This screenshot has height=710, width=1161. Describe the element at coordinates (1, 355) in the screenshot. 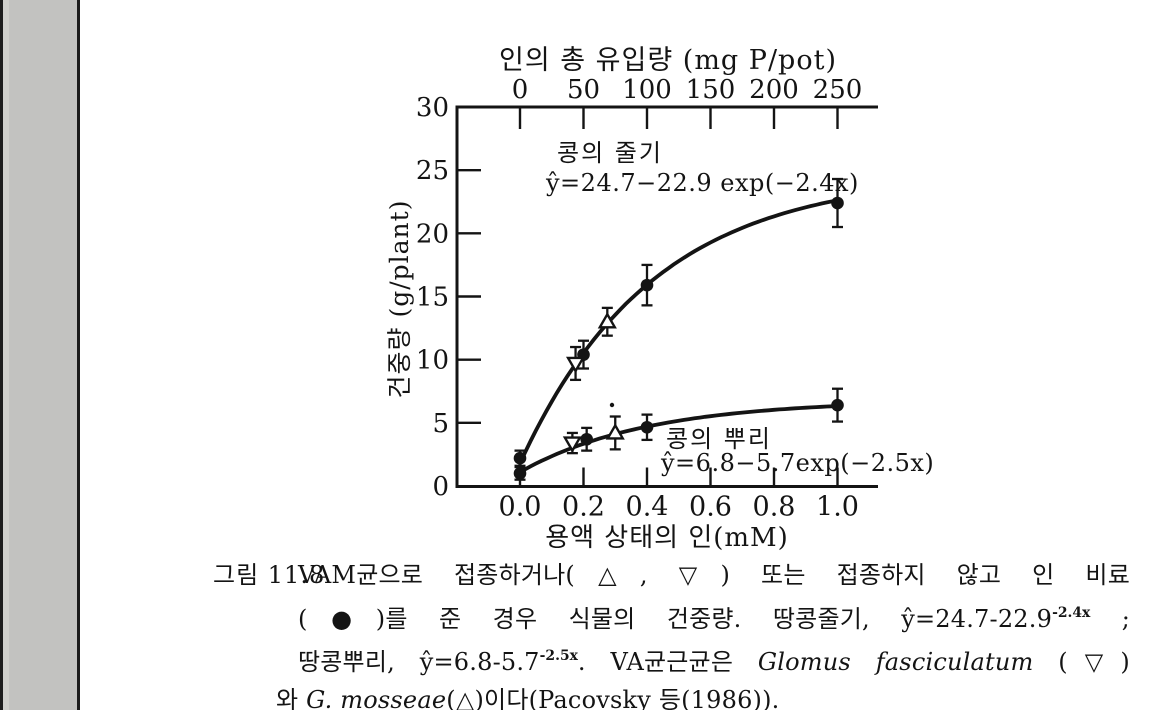

I see `page-left-border` at that location.